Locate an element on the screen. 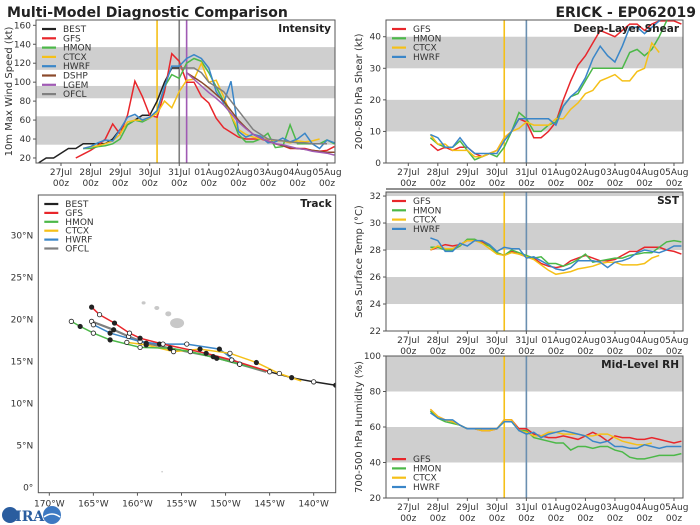  storm-id: ERICK - EP062019 is located at coordinates (625, 13).